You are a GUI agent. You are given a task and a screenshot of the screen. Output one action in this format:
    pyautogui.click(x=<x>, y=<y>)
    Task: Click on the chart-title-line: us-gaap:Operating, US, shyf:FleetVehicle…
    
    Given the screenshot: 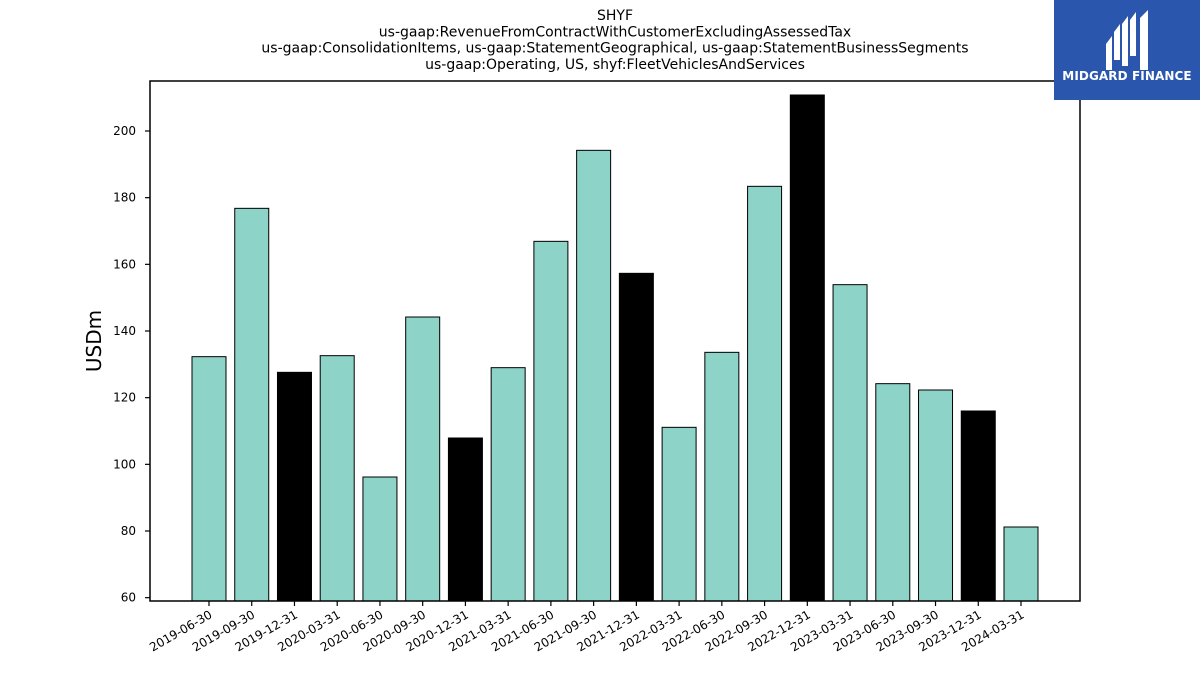 What is the action you would take?
    pyautogui.click(x=615, y=65)
    